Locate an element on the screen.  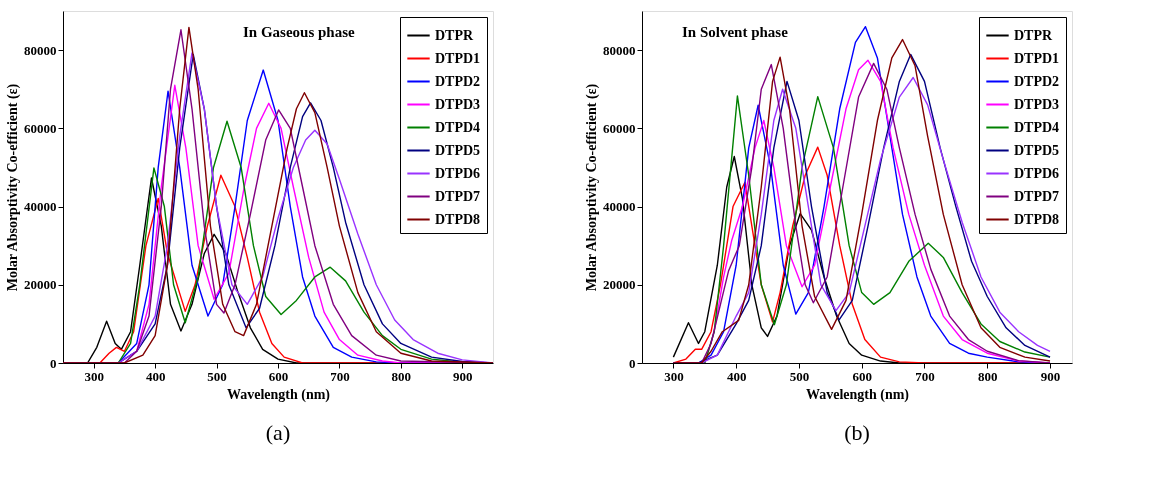
annotation: In Solvent phase is located at coordinates (735, 32).